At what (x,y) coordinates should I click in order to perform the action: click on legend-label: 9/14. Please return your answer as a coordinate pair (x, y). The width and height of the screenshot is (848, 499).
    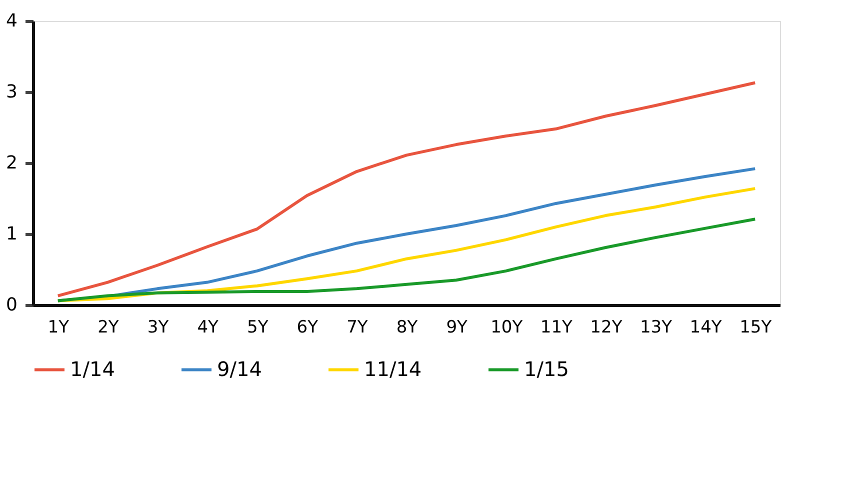
    Looking at the image, I should click on (239, 368).